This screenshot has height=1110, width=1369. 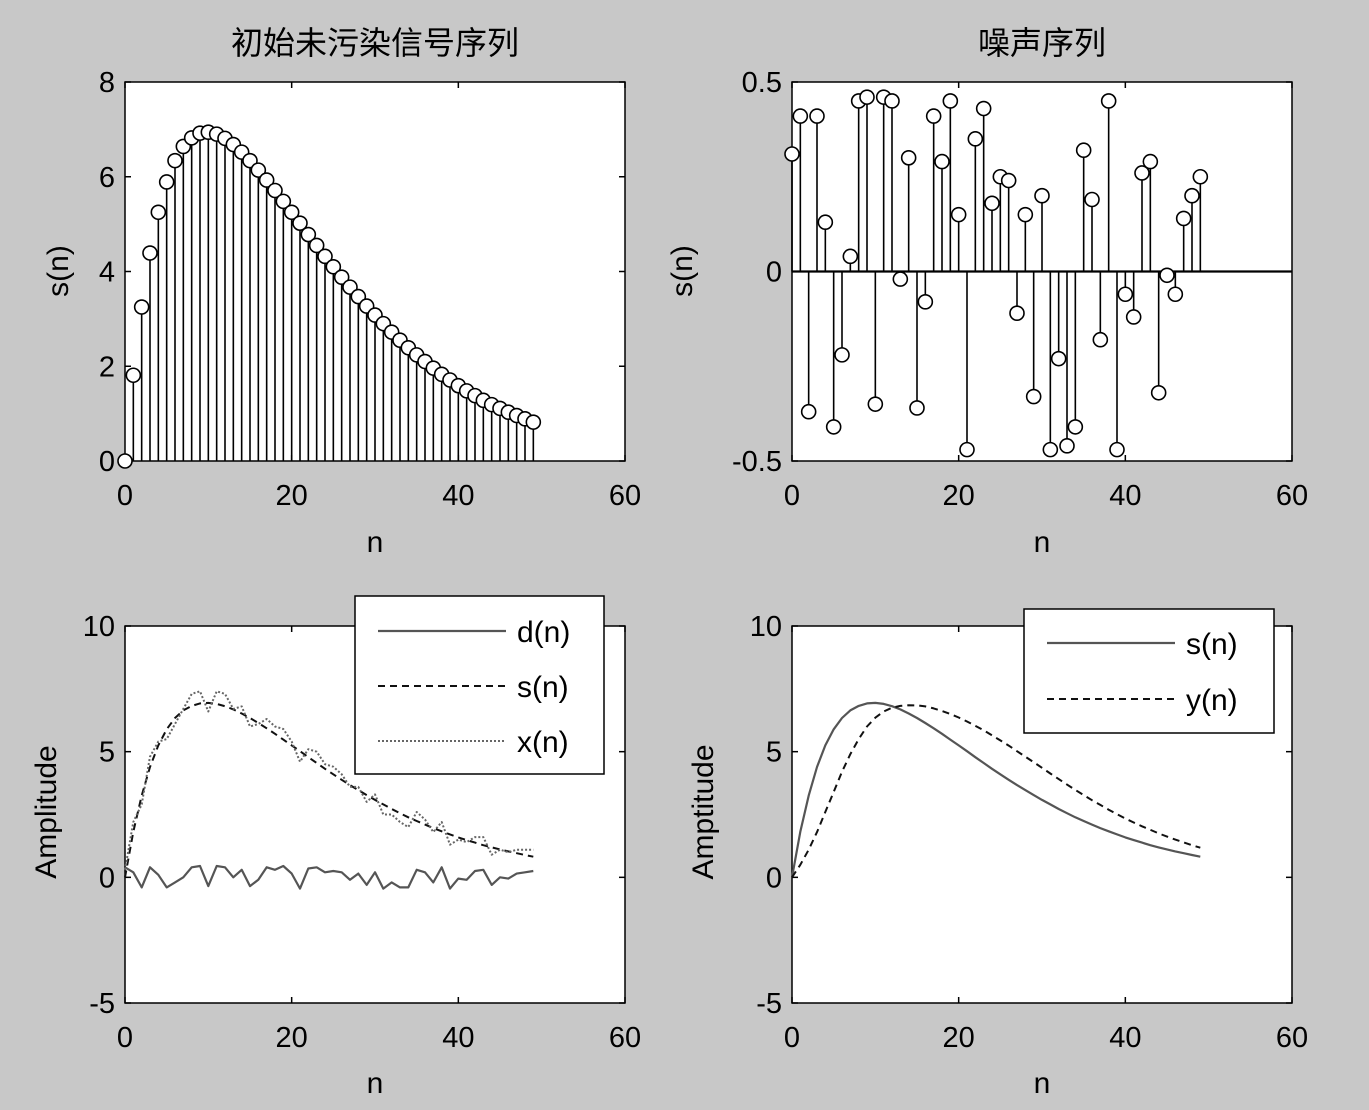 What do you see at coordinates (107, 178) in the screenshot?
I see `y-tick-label: 6` at bounding box center [107, 178].